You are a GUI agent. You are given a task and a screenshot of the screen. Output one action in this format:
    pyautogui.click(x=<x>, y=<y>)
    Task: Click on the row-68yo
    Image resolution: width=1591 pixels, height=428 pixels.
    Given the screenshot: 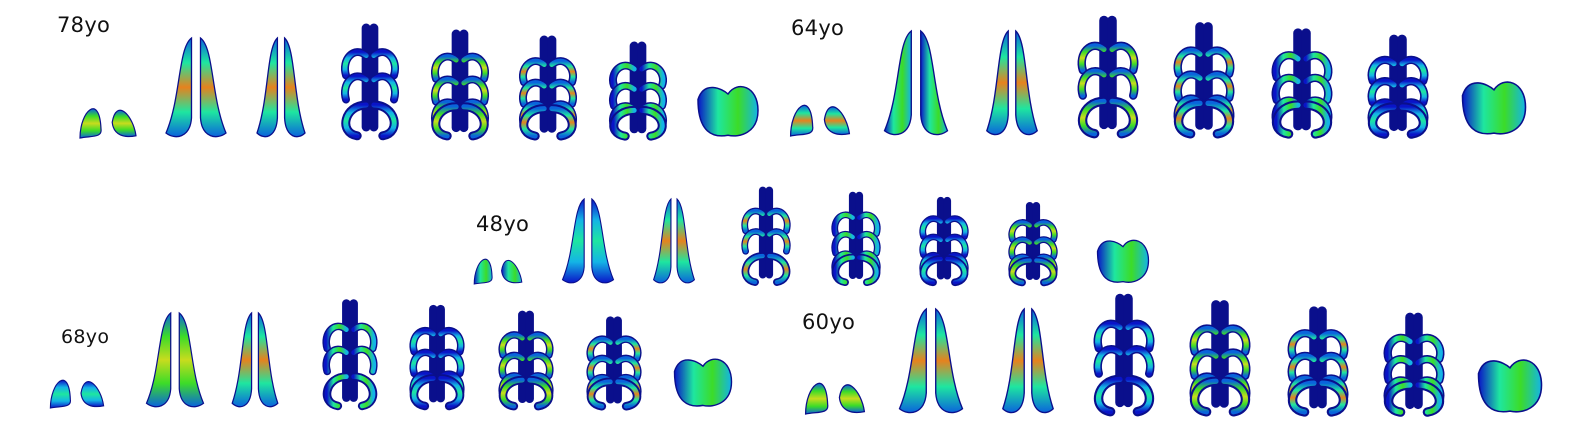 What is the action you would take?
    pyautogui.click(x=391, y=355)
    